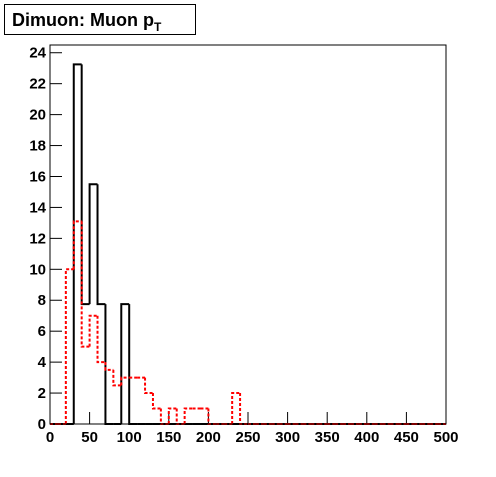 The height and width of the screenshot is (477, 496). Describe the element at coordinates (50, 437) in the screenshot. I see `x-tick-label: 0` at that location.